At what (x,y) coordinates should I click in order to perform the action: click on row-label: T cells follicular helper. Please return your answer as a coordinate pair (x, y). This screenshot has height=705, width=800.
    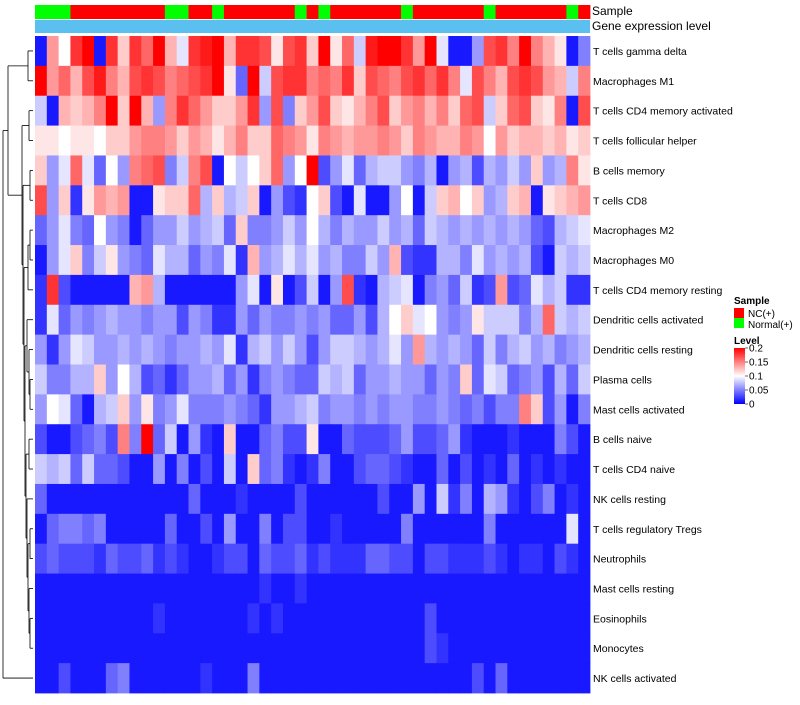
    Looking at the image, I should click on (645, 142).